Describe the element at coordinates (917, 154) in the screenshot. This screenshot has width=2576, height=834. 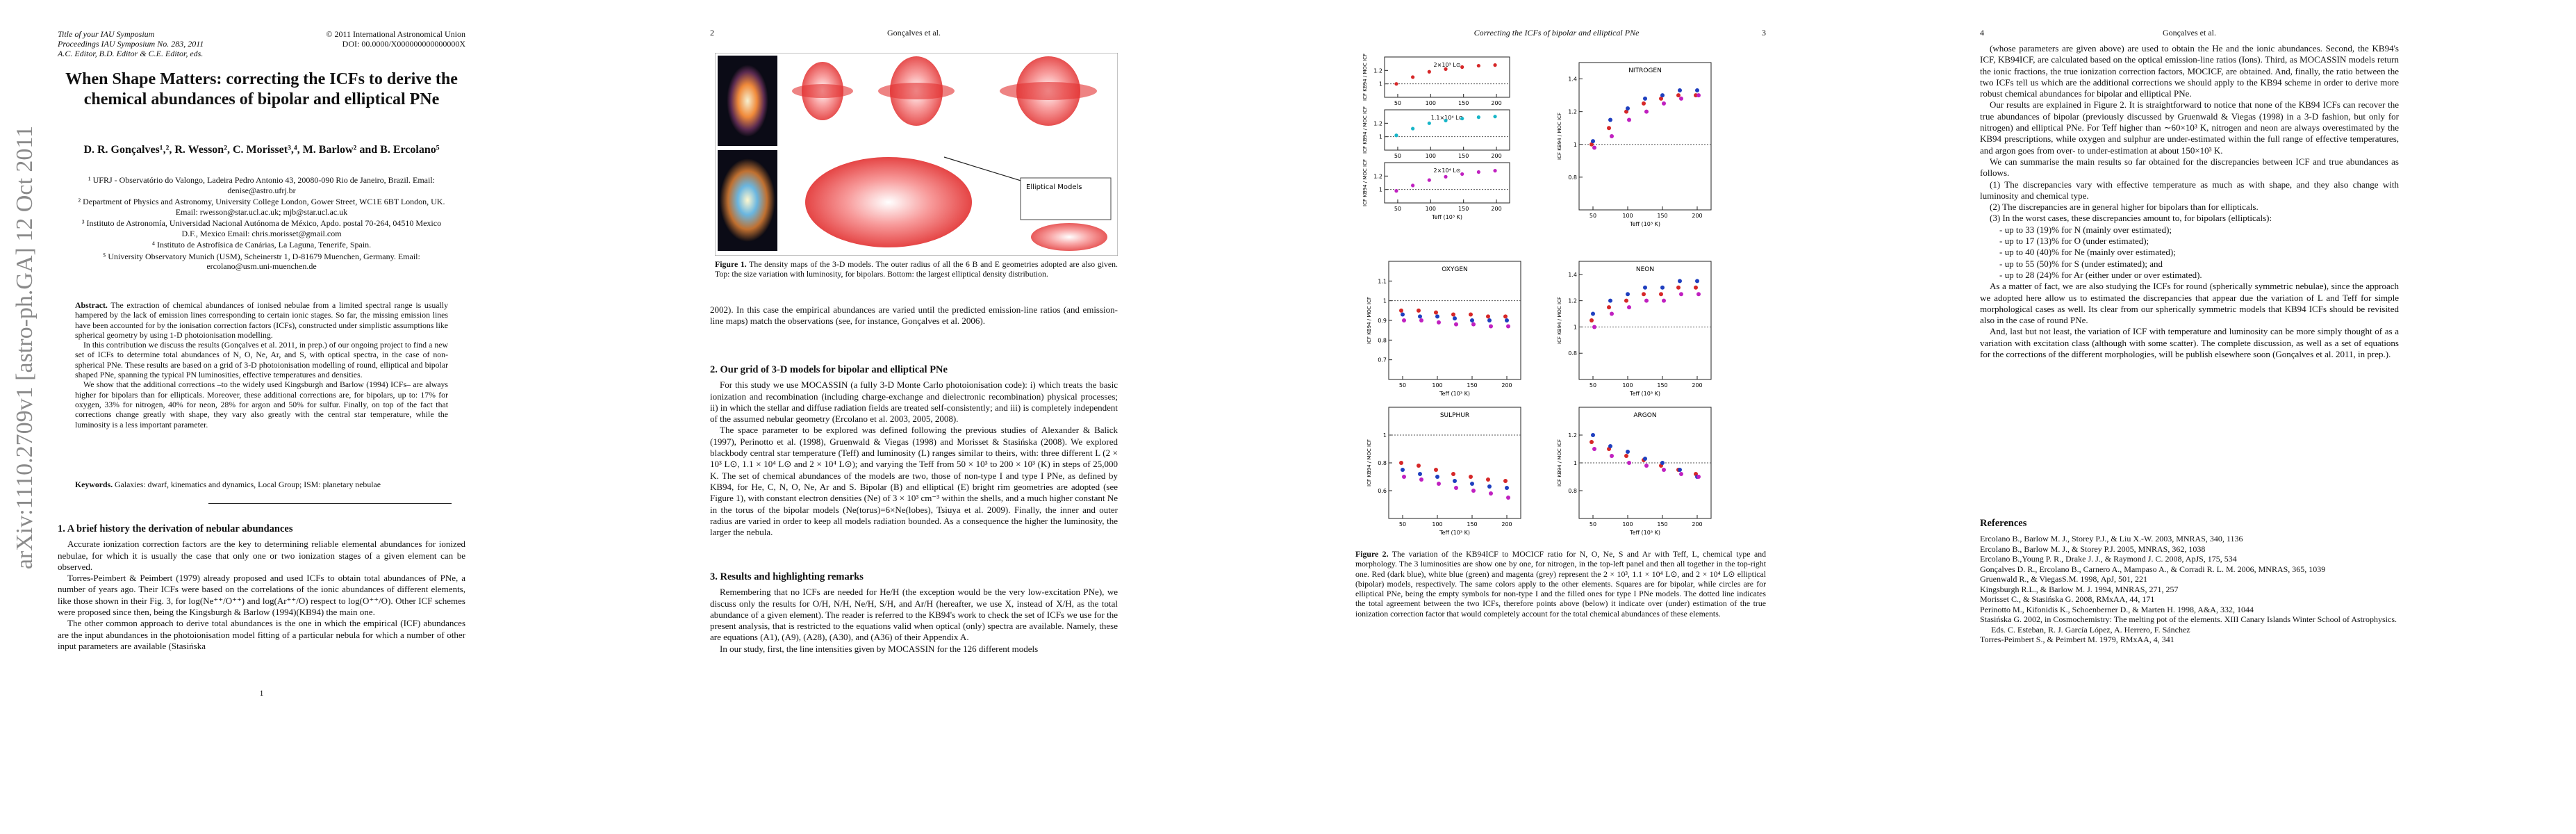
I see `figure-1: Elliptical Models` at that location.